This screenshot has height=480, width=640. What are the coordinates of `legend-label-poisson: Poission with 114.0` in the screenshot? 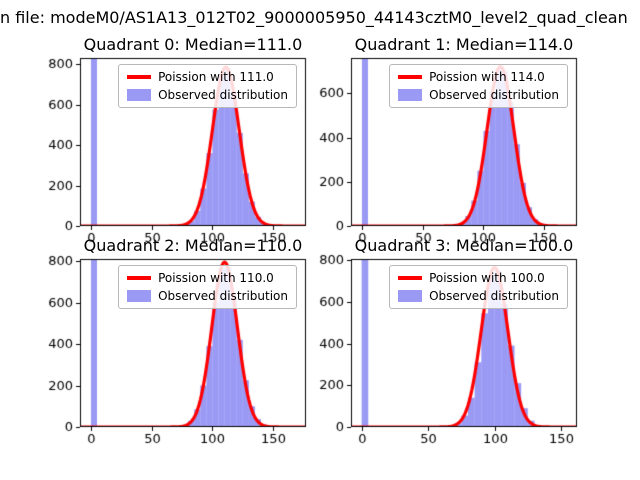 It's located at (487, 77).